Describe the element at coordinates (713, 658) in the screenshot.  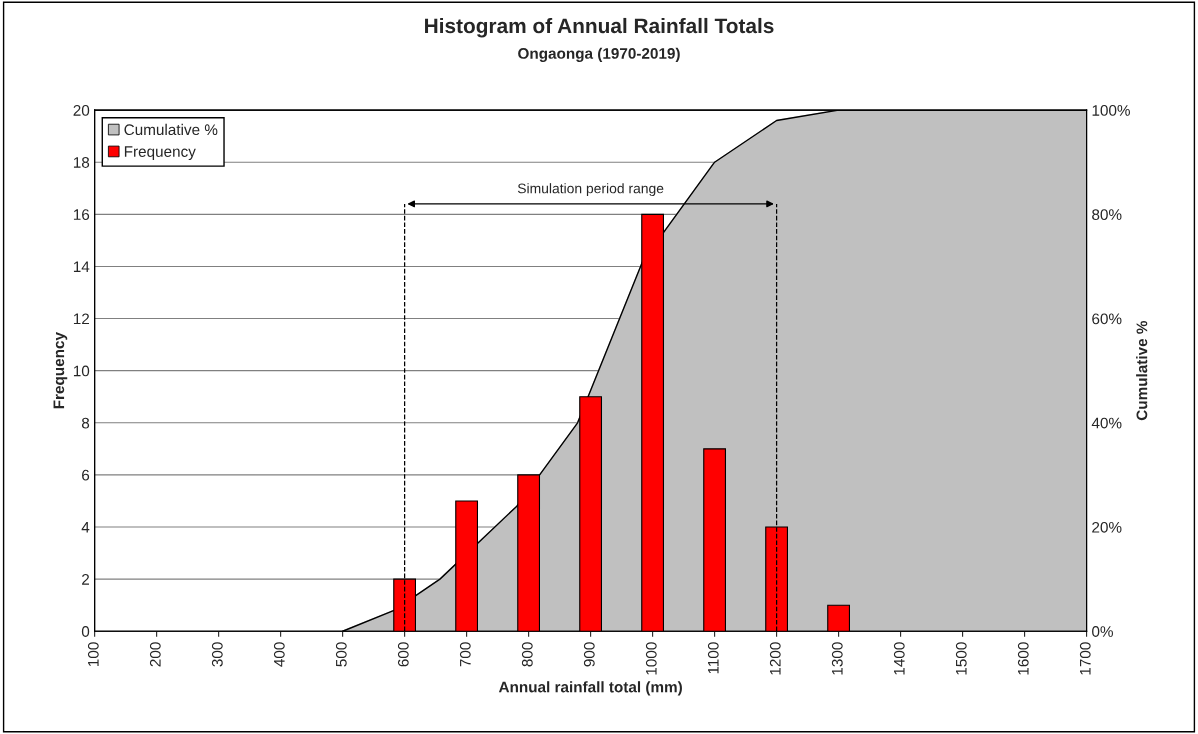
I see `x-tick-label: 1100` at that location.